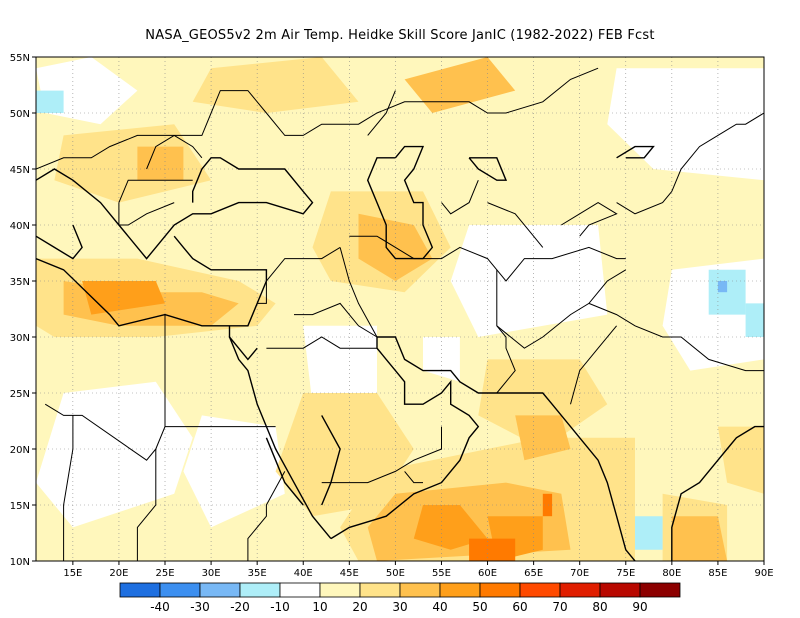  I want to click on y-tick-label-9: 55N, so click(20, 58).